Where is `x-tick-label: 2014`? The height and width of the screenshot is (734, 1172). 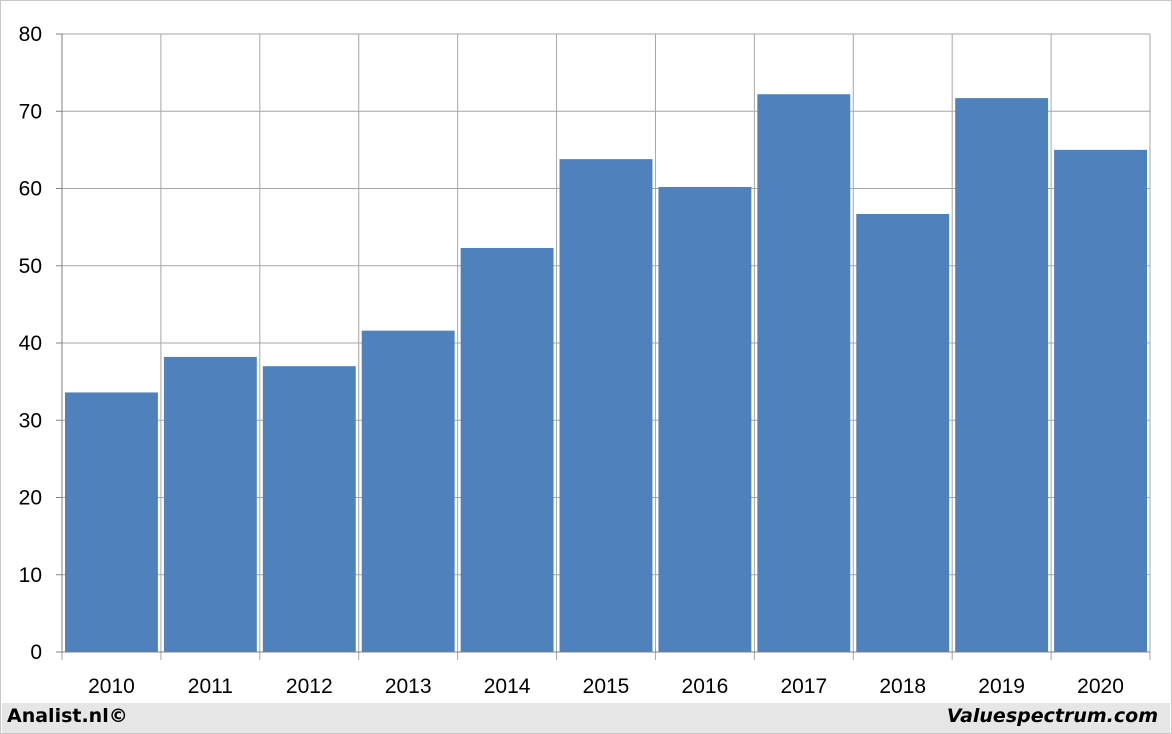
x-tick-label: 2014 is located at coordinates (507, 686).